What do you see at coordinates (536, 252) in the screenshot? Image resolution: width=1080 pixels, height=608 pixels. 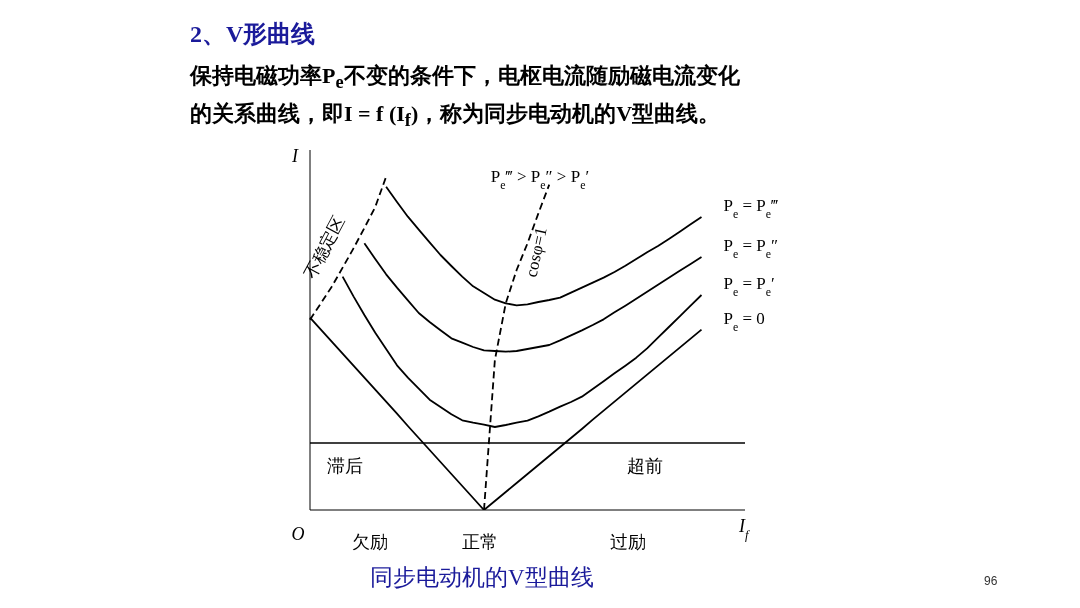 I see `text: cosφ=1` at bounding box center [536, 252].